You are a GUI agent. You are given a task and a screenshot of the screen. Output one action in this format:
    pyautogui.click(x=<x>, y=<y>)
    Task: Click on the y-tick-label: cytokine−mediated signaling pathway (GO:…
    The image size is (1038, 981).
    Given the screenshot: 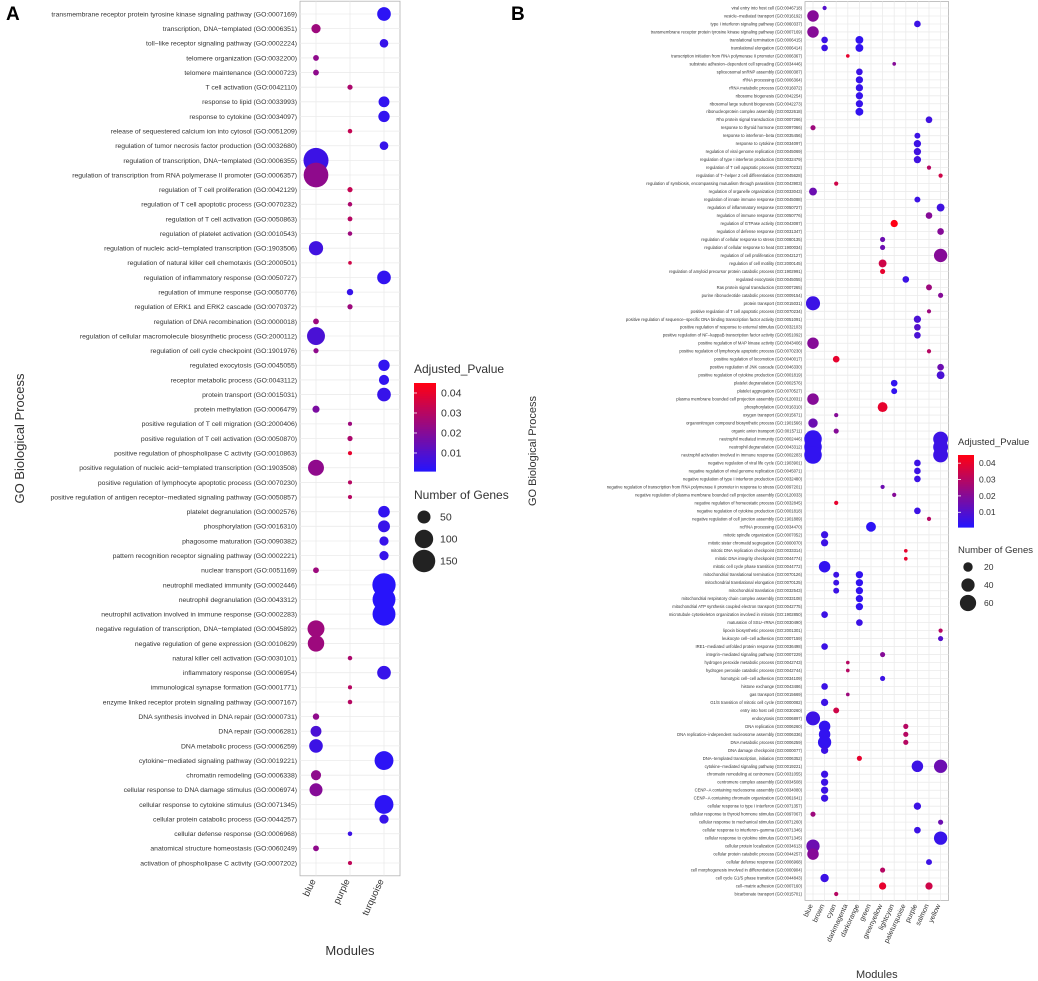 What is the action you would take?
    pyautogui.click(x=218, y=761)
    